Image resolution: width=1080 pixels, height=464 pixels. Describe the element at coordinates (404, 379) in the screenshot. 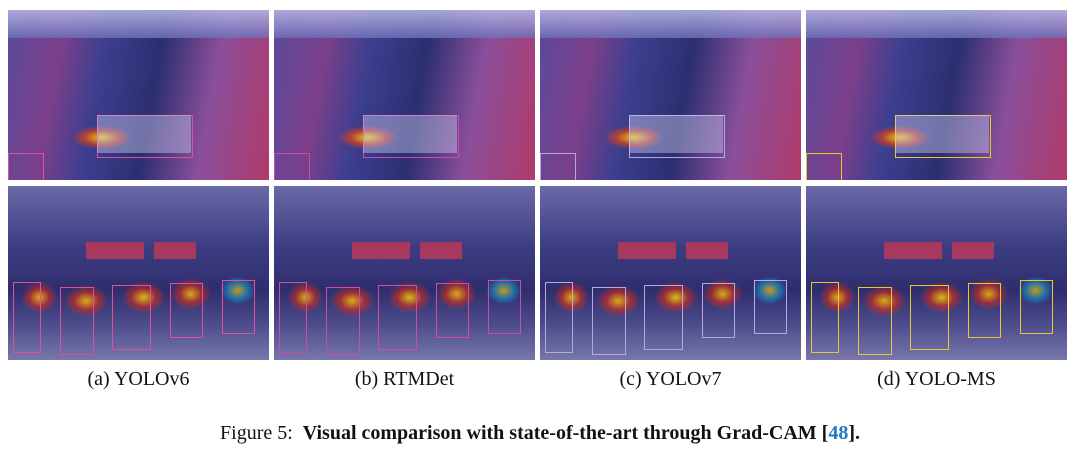

I see `panel-label: (b) RTMDet` at that location.